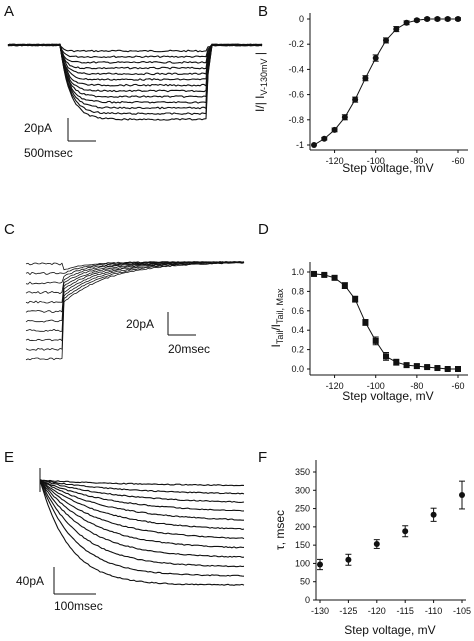 The image size is (474, 641). I want to click on x-ticks-d: -120 -100 -80 -60, so click(395, 383).